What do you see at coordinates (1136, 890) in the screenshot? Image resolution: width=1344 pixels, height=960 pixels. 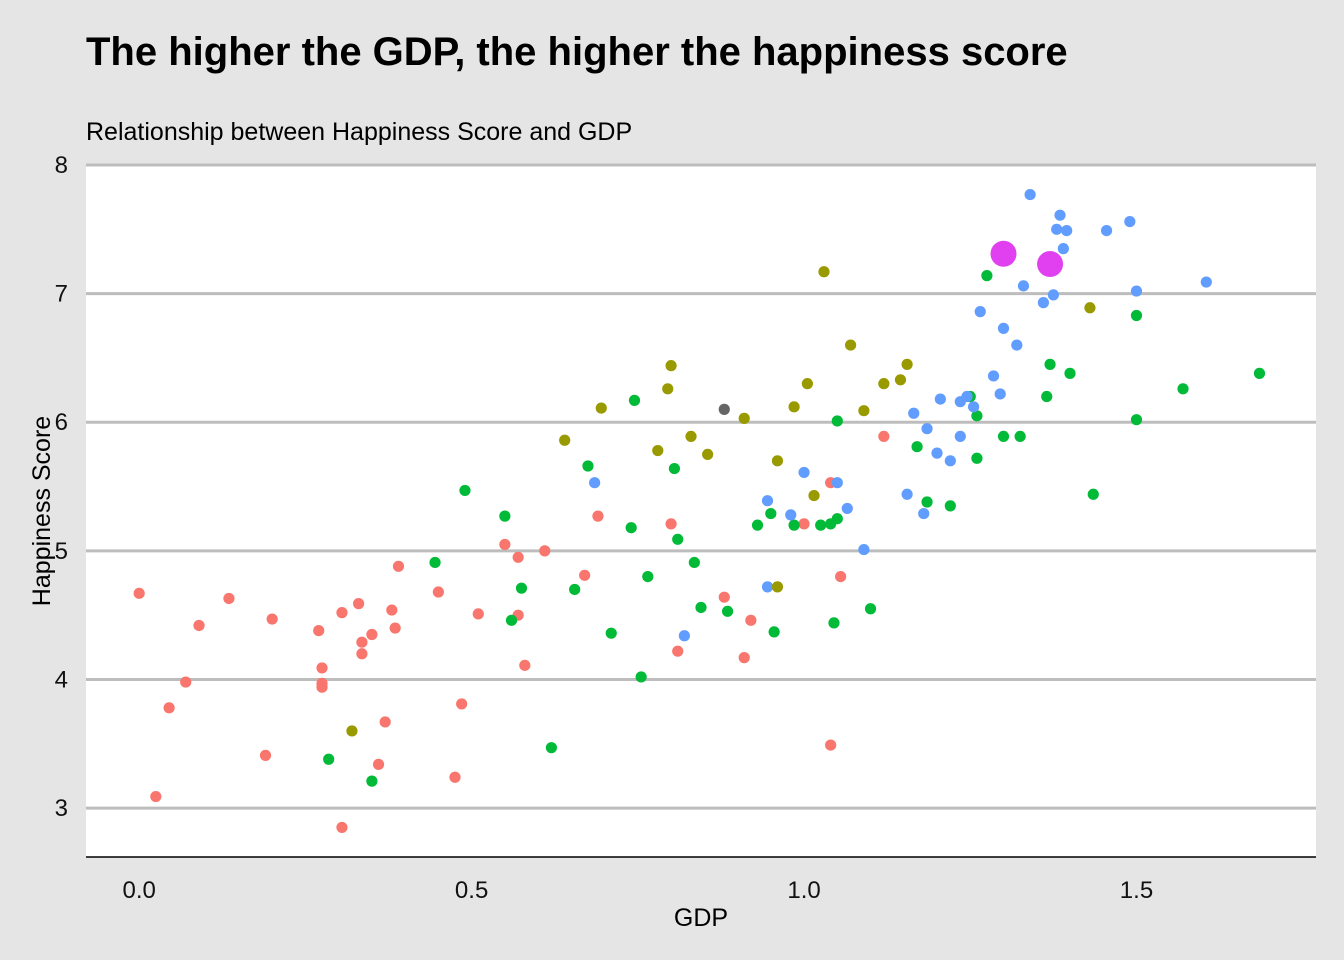 I see `x-tick-label: 1.5` at bounding box center [1136, 890].